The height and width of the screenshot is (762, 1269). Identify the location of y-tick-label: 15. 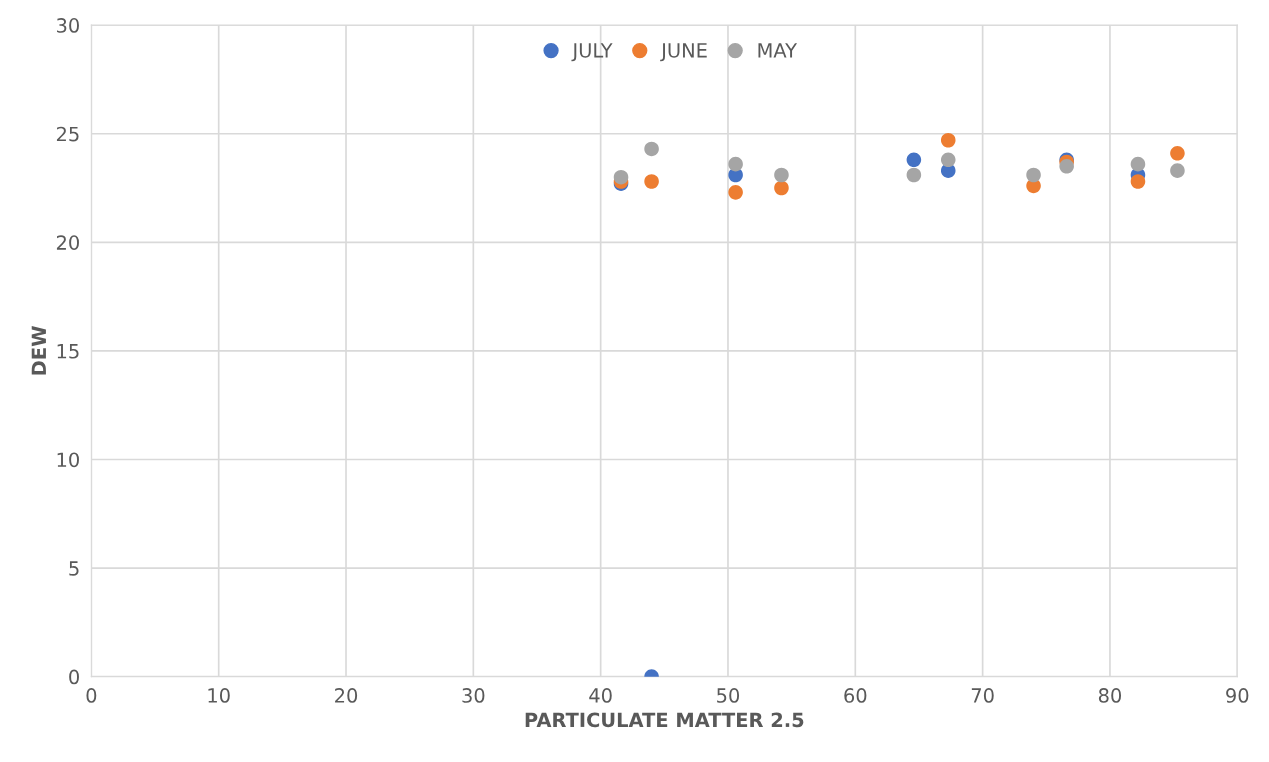
(68, 351).